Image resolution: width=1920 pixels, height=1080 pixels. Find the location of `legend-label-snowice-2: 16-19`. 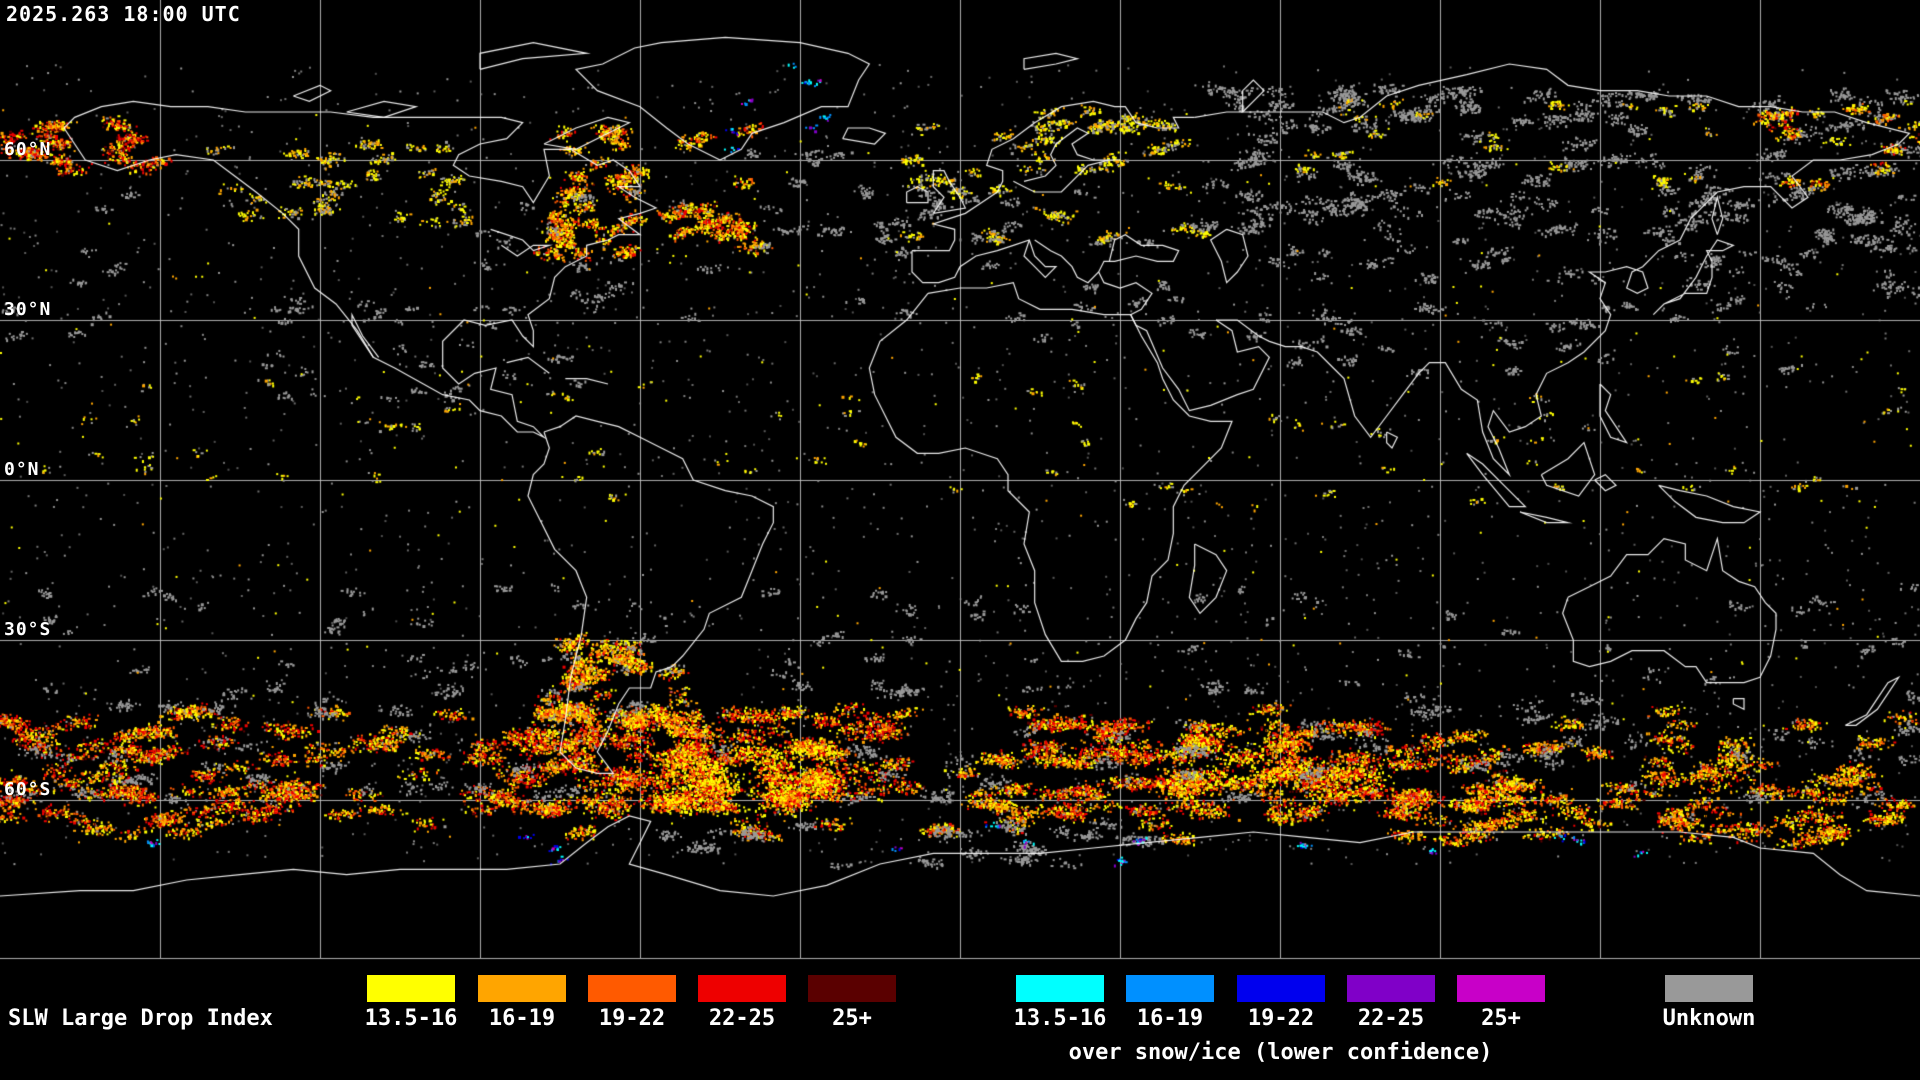

legend-label-snowice-2: 16-19 is located at coordinates (1170, 1018).